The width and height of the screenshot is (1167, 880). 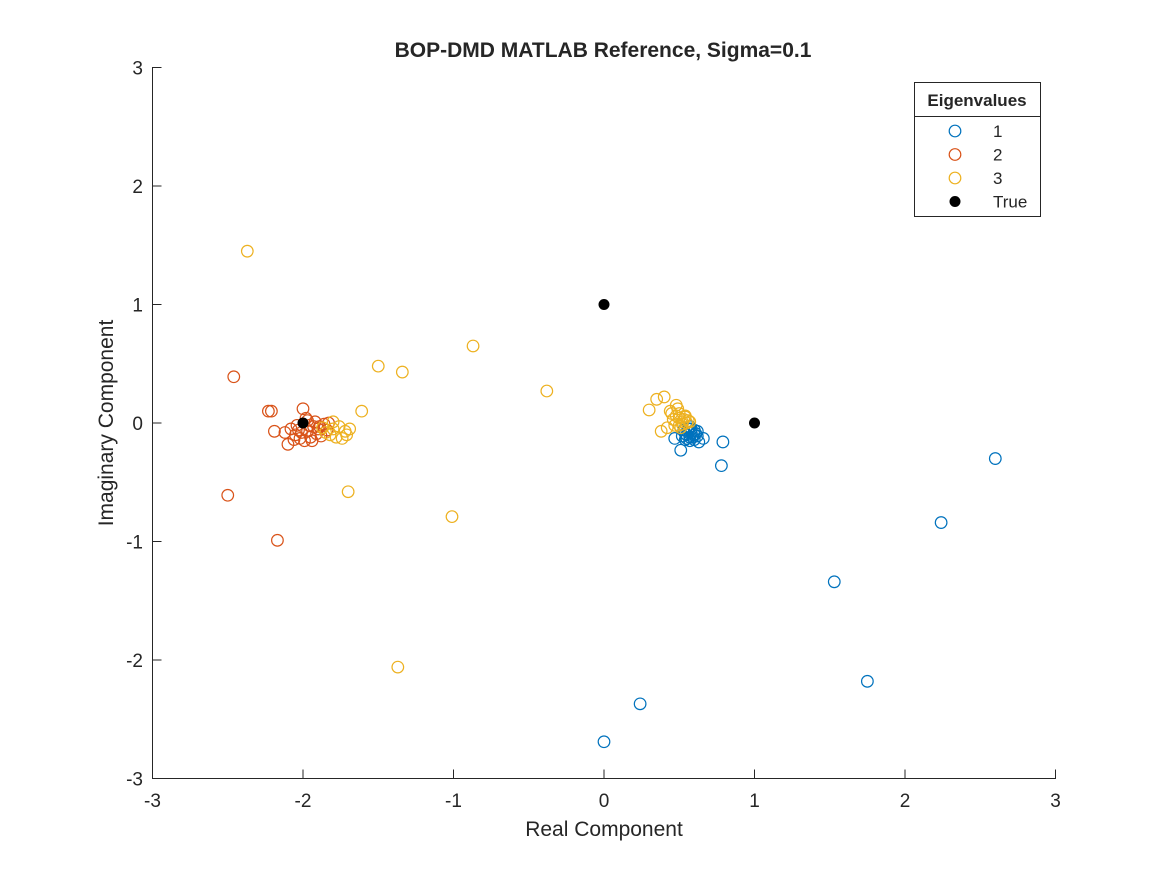 I want to click on y-ticks: -3 -2 -1 0 1 2 3, so click(x=144, y=425).